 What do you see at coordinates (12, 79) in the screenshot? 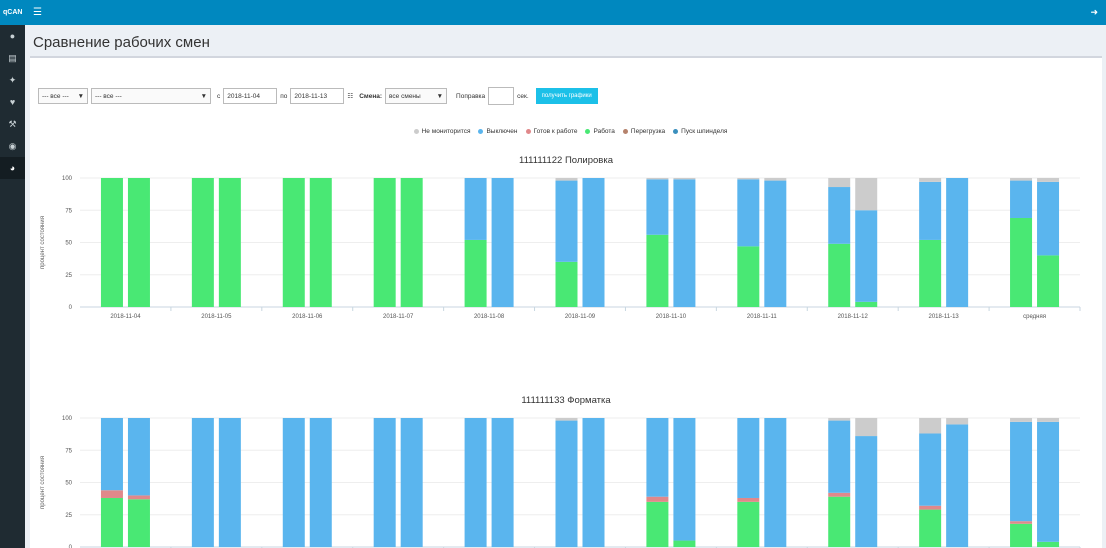
I see `sidebar-tools-icon: ✦` at bounding box center [12, 79].